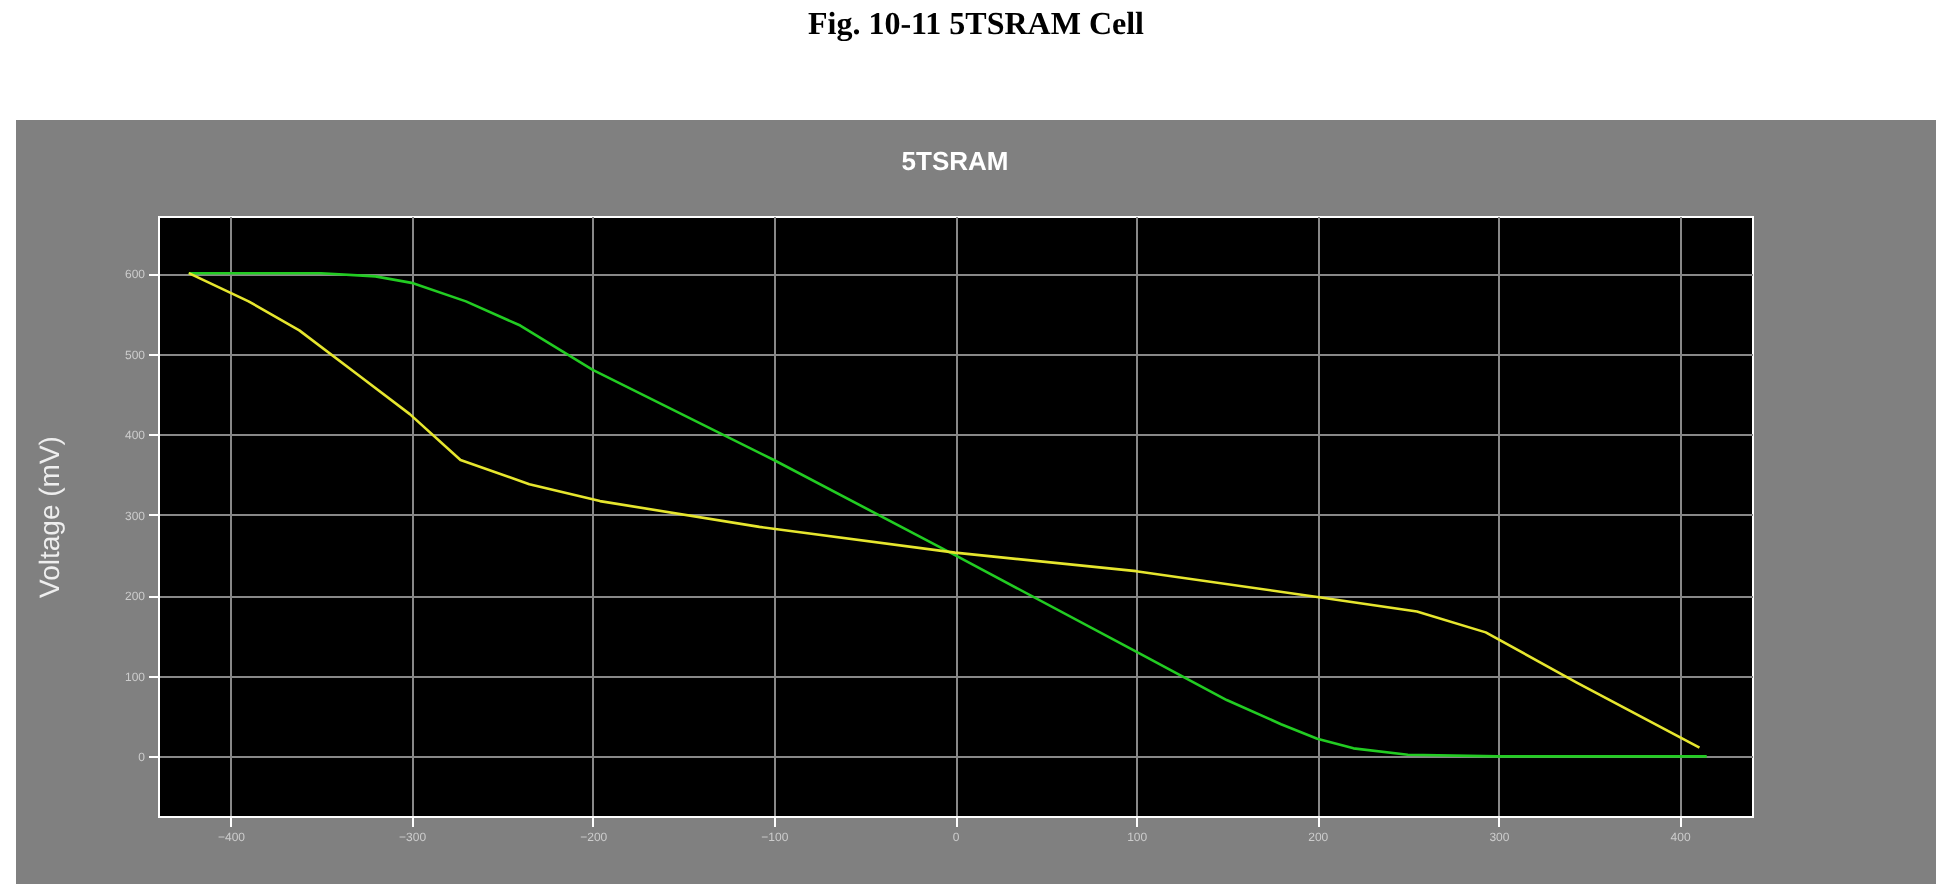 The image size is (1952, 884). What do you see at coordinates (48, 517) in the screenshot?
I see `y-axis-title: Voltage (mV)` at bounding box center [48, 517].